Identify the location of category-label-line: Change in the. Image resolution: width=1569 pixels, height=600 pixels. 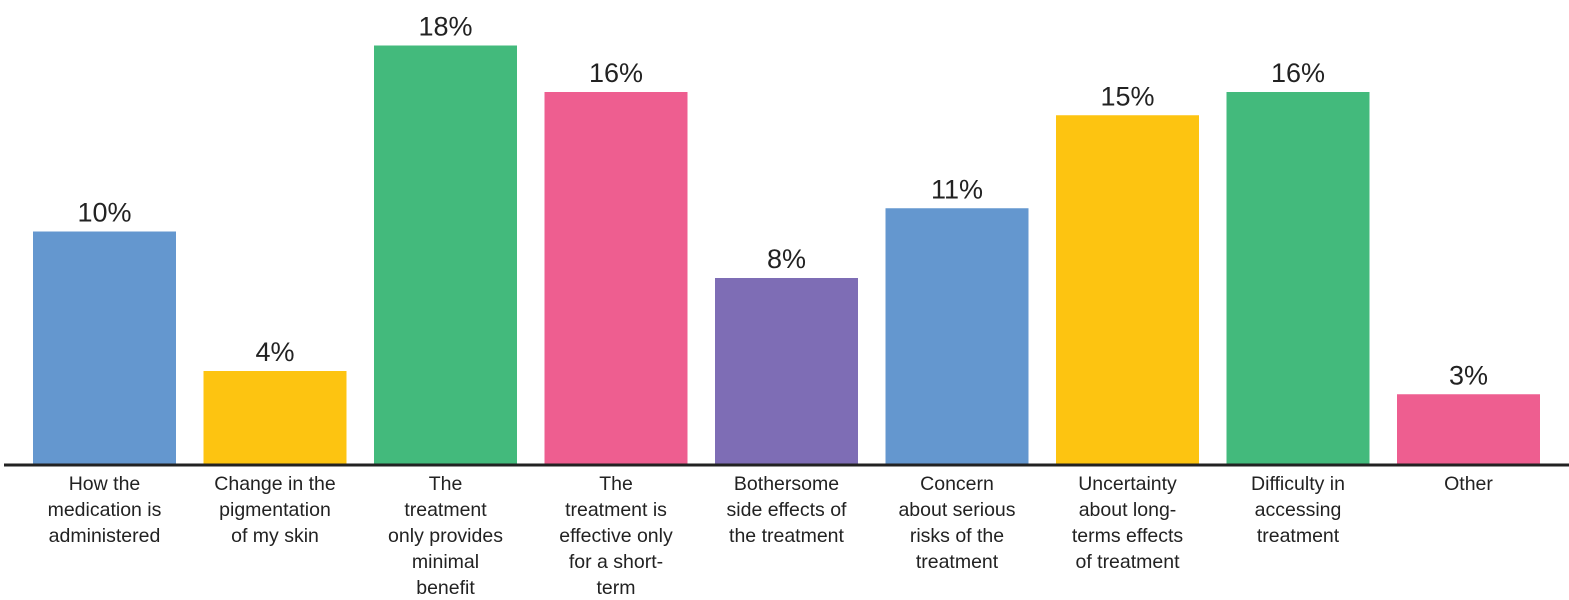
(274, 484).